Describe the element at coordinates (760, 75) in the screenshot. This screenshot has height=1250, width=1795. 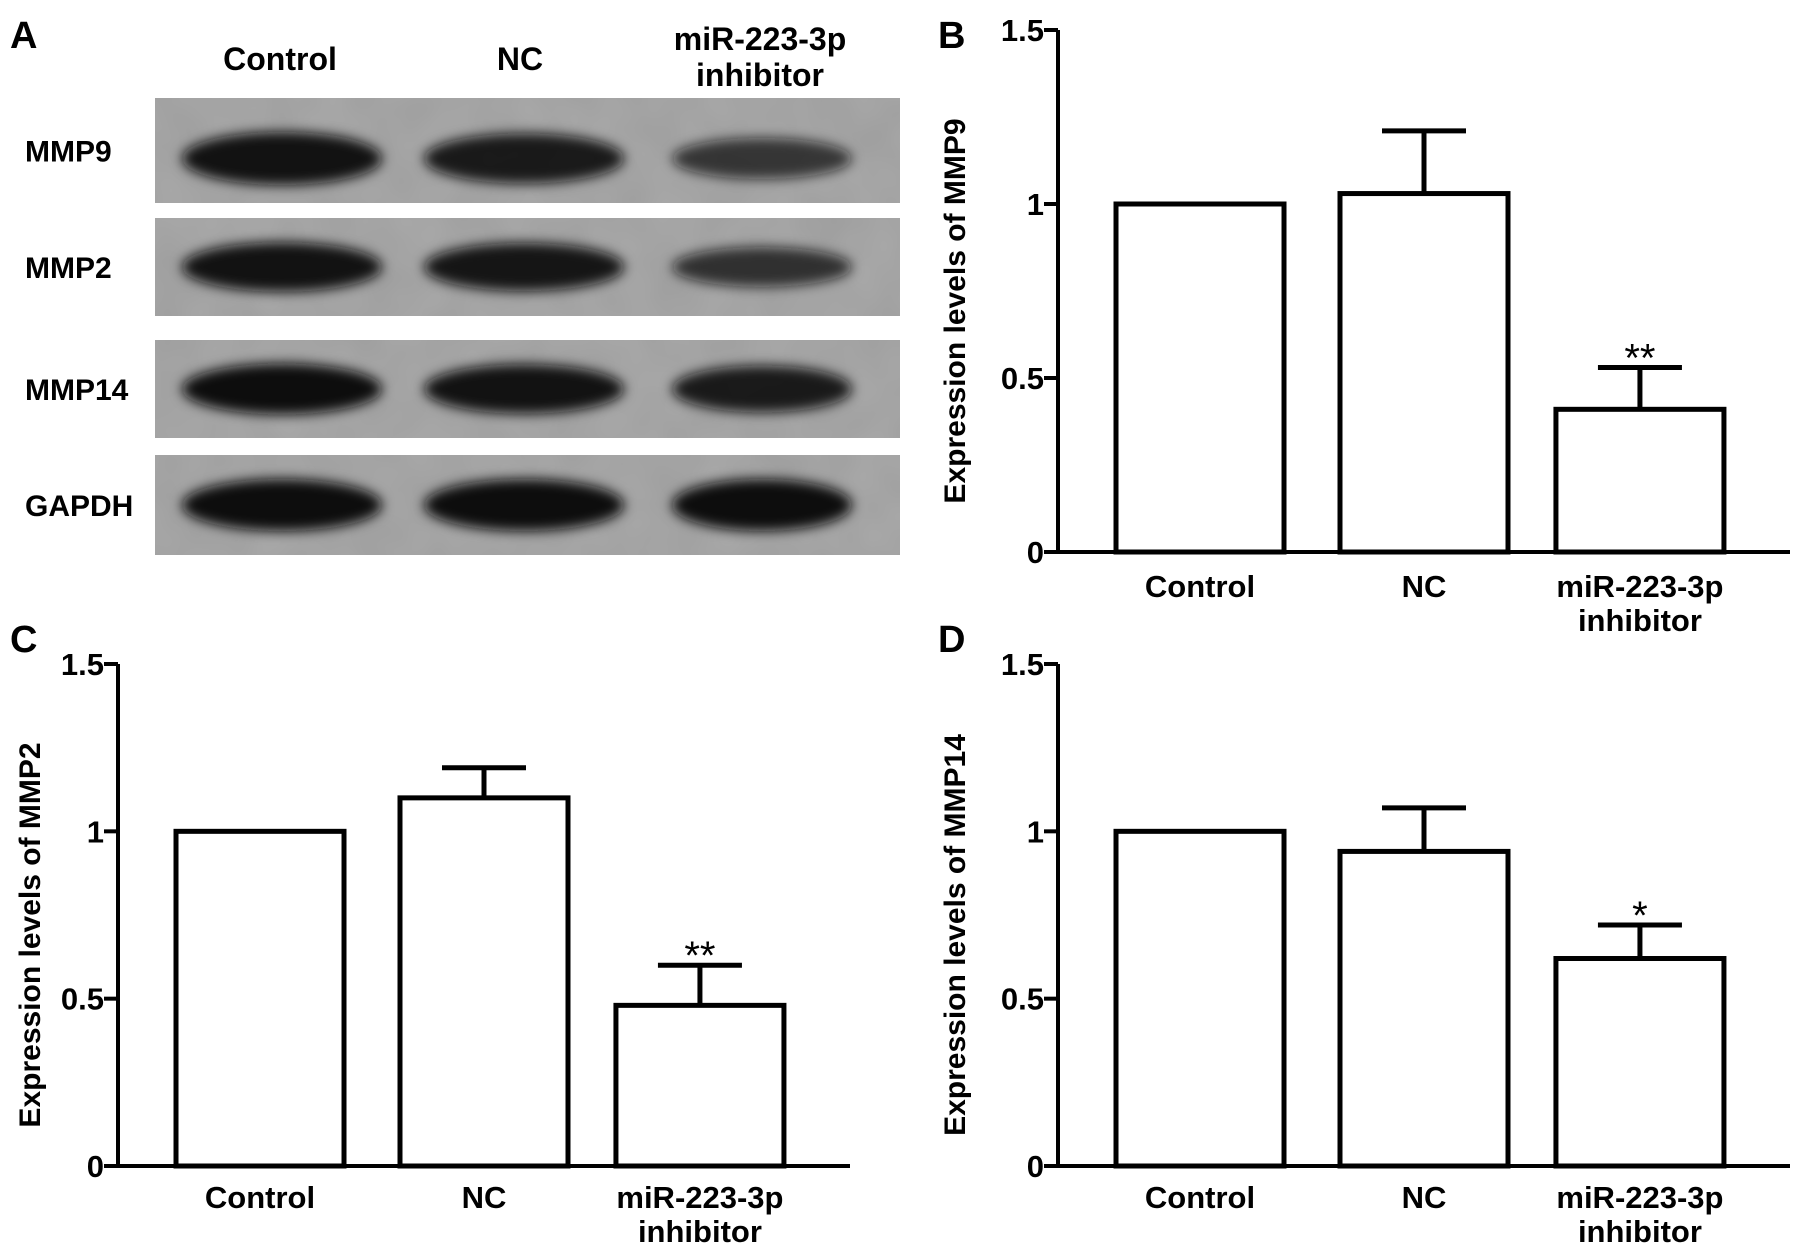
I see `lane-label-inhibitor-line2: inhibitor` at that location.